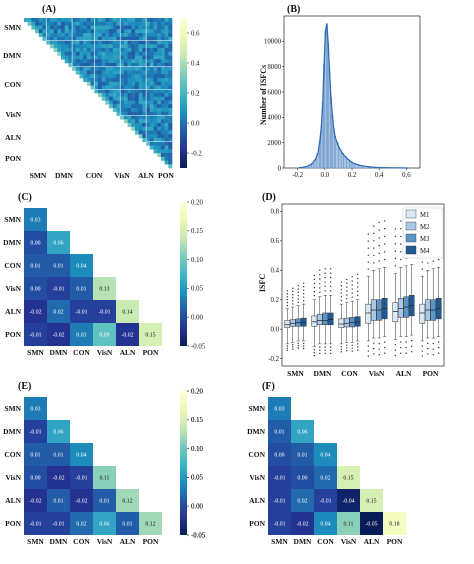 The height and width of the screenshot is (564, 474). What do you see at coordinates (325, 479) in the screenshot?
I see `cell-value-label: 0.02` at bounding box center [325, 479].